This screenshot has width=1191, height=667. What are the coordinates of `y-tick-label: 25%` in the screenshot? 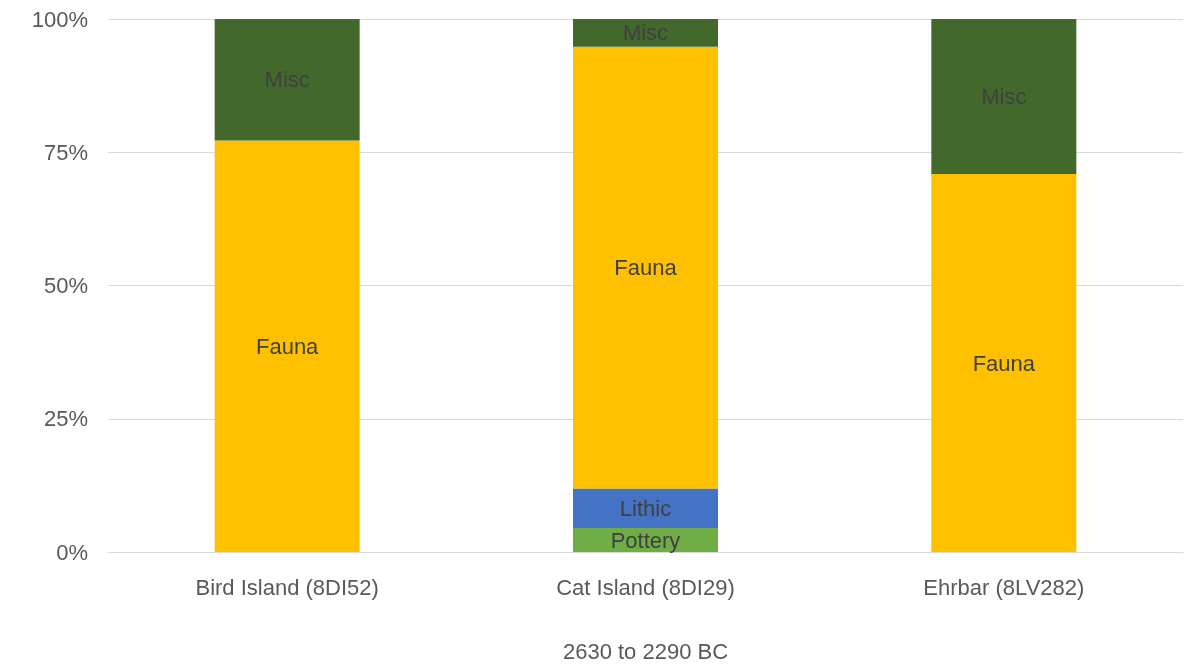 It's located at (65, 419).